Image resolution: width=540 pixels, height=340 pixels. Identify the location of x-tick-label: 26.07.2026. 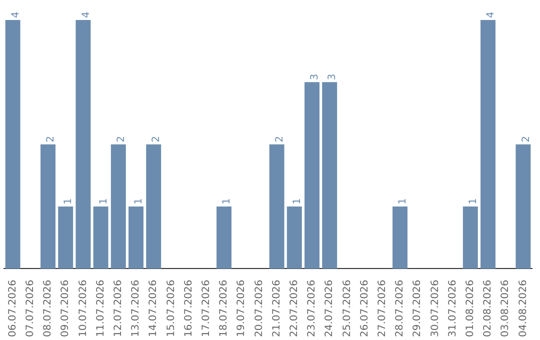
(364, 309).